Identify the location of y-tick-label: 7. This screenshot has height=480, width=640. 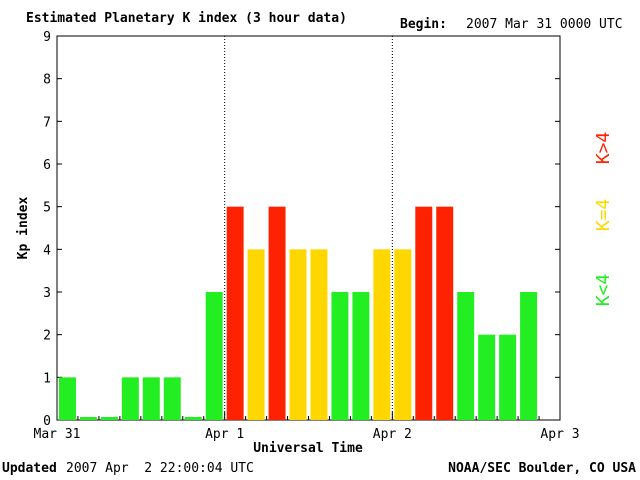
(47, 122).